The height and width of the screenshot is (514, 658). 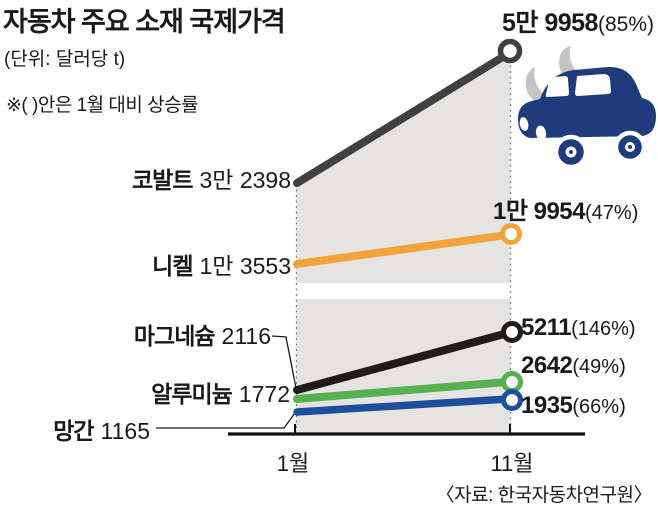 What do you see at coordinates (125, 431) in the screenshot?
I see `manganese-start-value: 1165` at bounding box center [125, 431].